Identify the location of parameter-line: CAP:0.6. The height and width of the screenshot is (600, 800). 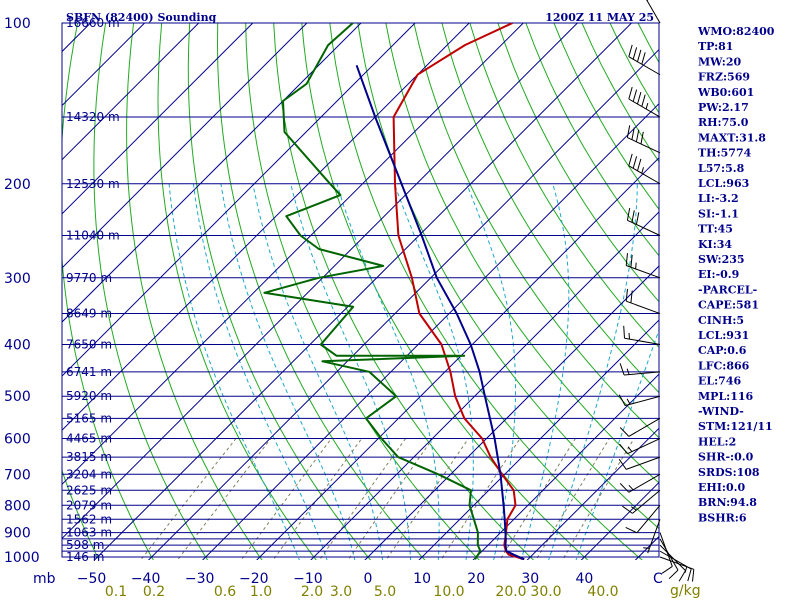
(722, 350).